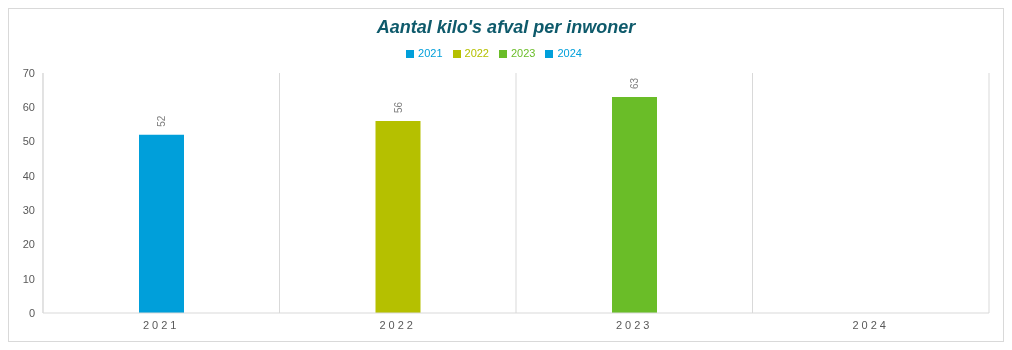 The image size is (1012, 350). I want to click on chart-title: Aantal kilo's afval per inwoner, so click(506, 27).